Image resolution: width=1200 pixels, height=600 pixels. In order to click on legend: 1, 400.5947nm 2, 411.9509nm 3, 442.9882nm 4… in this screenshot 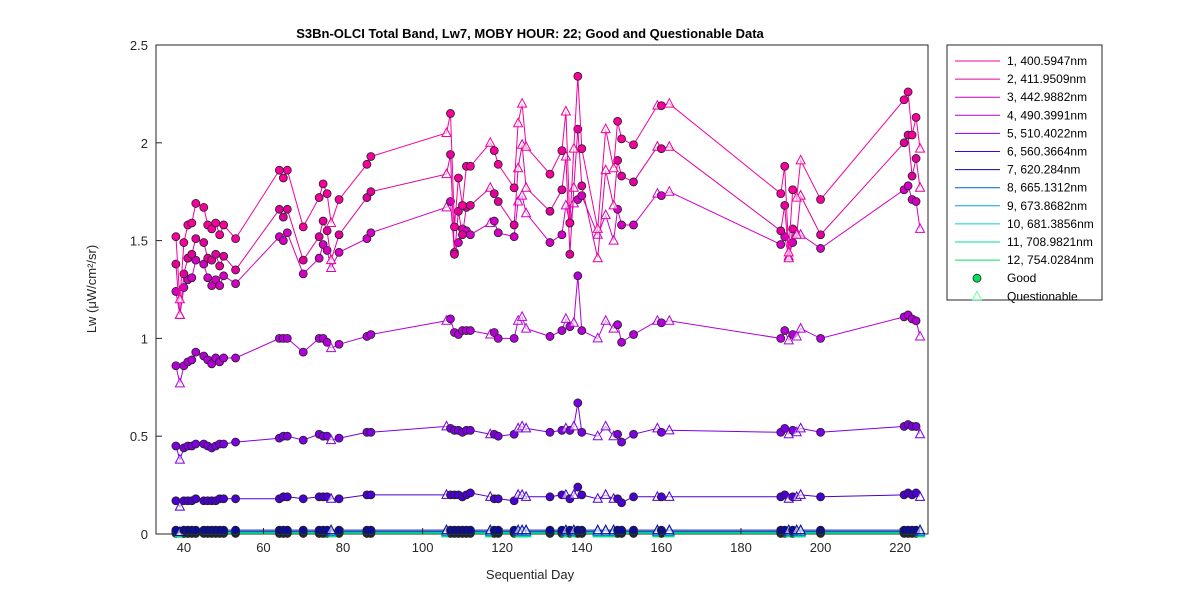, I will do `click(1024, 178)`.